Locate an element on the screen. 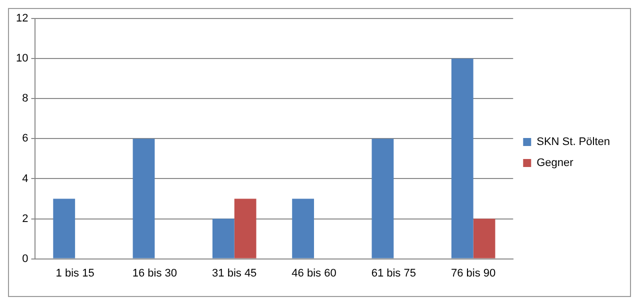 This screenshot has width=639, height=305. legend-label: SKN St. Pölten is located at coordinates (573, 142).